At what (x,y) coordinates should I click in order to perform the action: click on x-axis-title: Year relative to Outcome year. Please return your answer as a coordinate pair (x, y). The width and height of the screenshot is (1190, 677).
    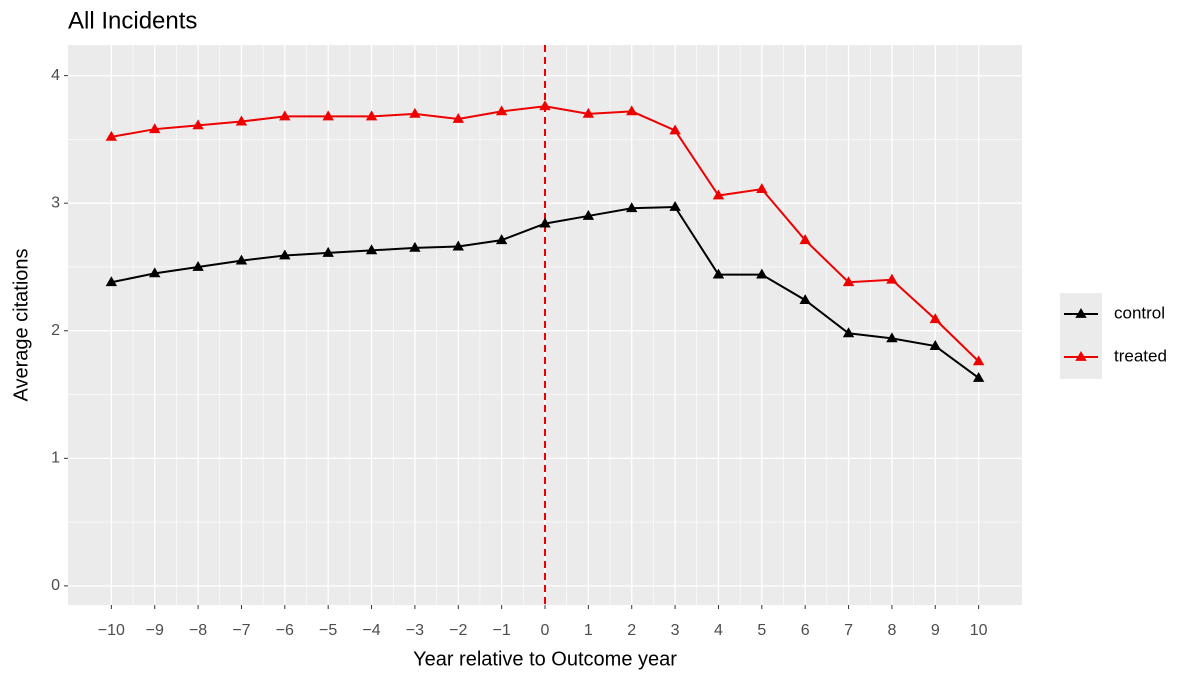
    Looking at the image, I should click on (545, 659).